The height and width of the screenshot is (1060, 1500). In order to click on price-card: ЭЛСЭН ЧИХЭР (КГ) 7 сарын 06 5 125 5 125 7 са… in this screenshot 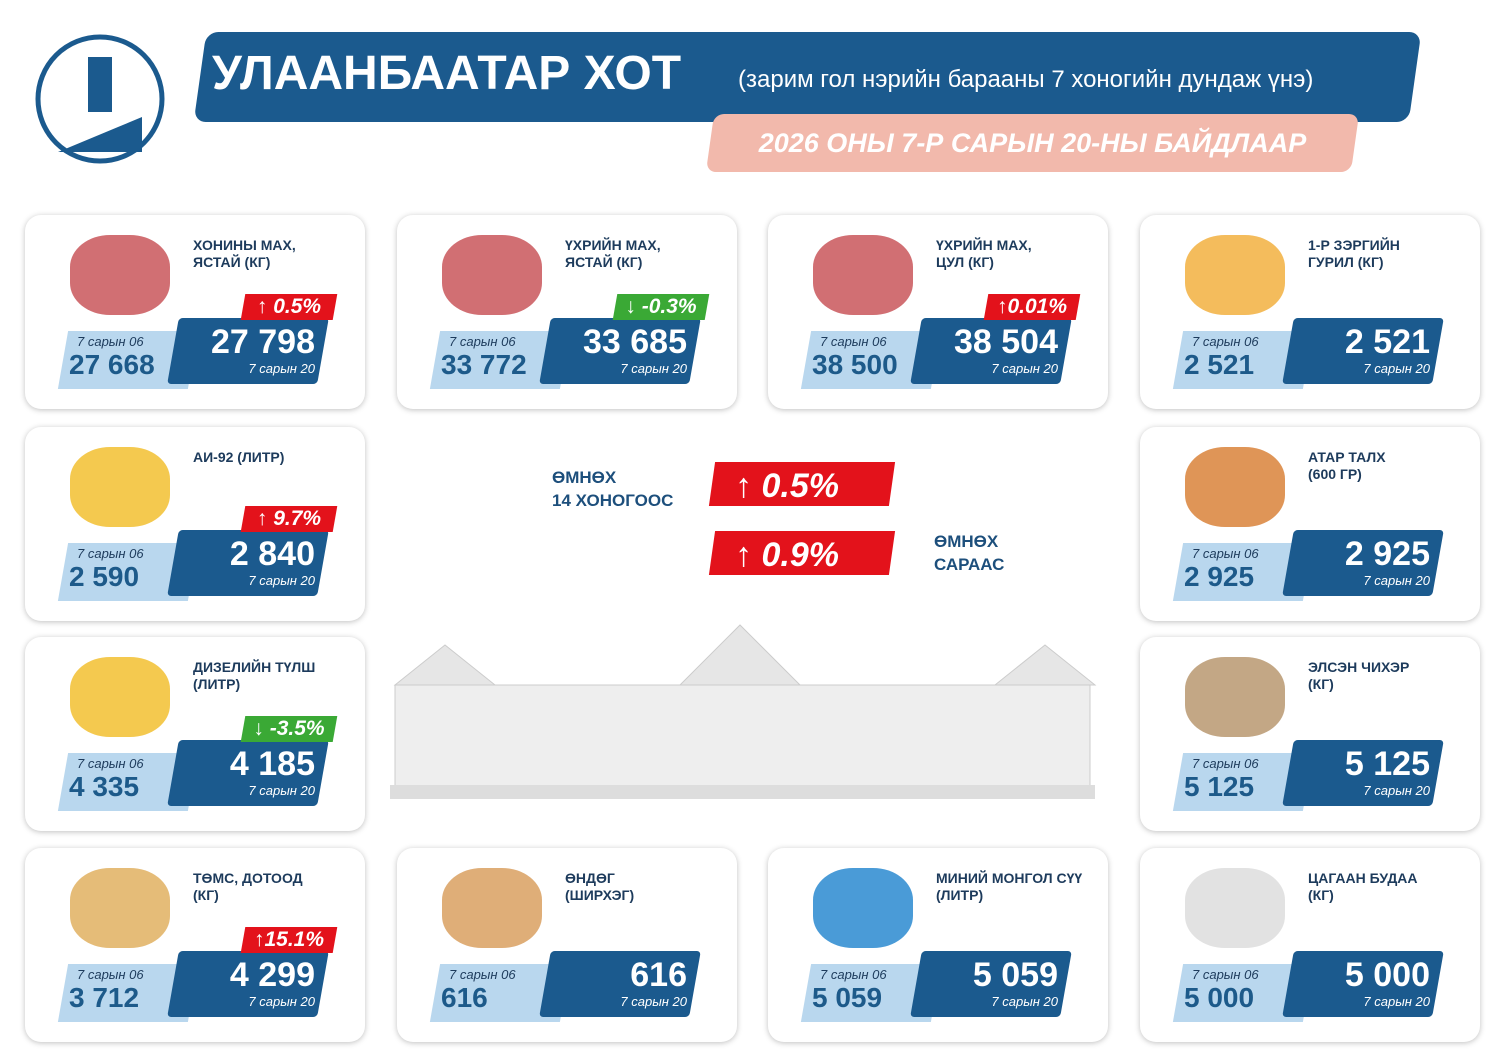, I will do `click(1310, 734)`.